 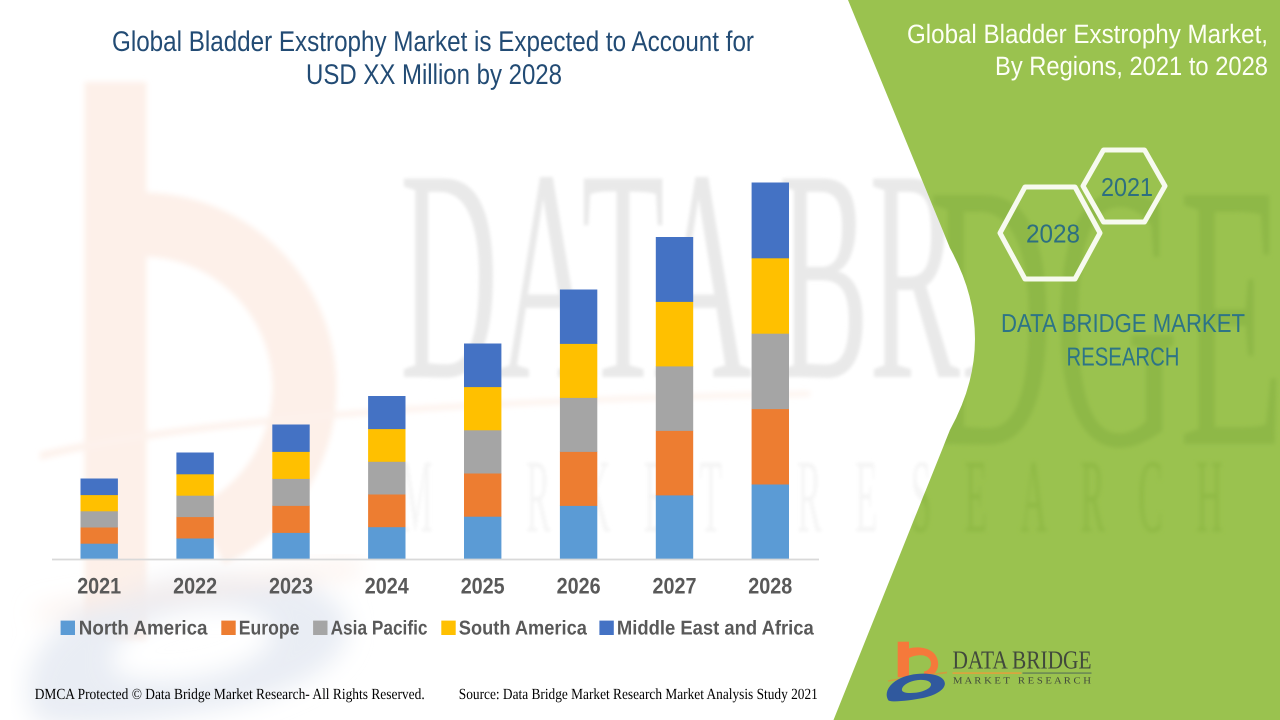 I want to click on svg-text: DATA BRIDGE MARKET, so click(x=1123, y=323).